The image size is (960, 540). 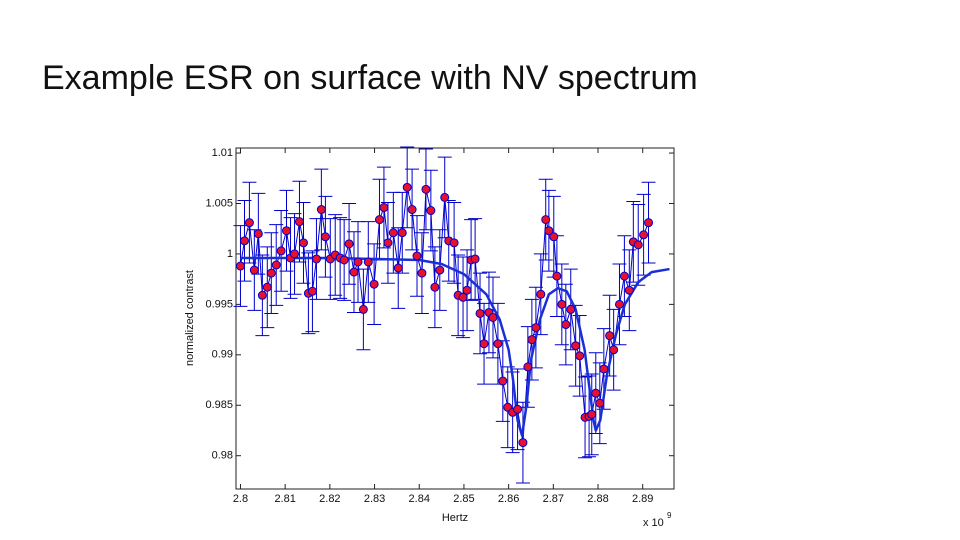 I want to click on slide-title: Example ESR on surface with NV spectrum, so click(x=370, y=78).